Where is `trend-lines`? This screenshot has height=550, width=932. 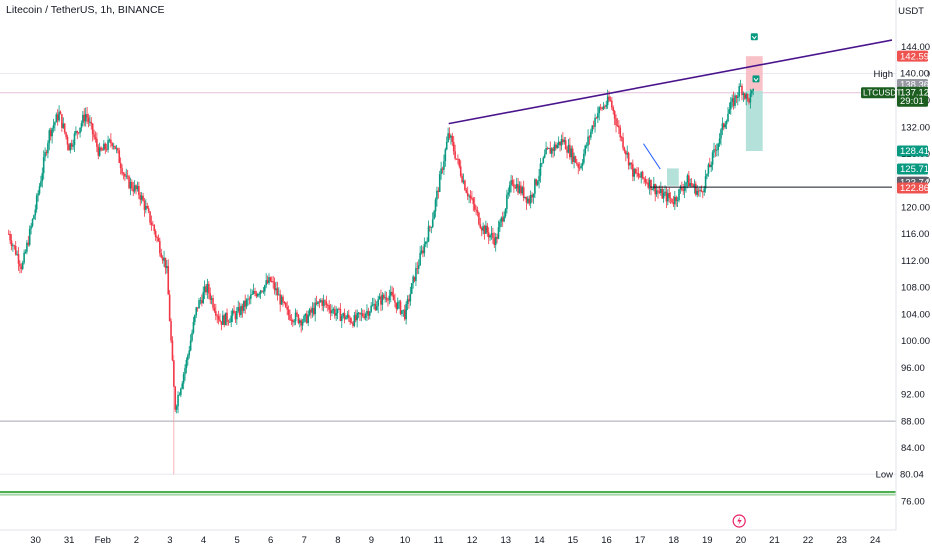
trend-lines is located at coordinates (670, 113).